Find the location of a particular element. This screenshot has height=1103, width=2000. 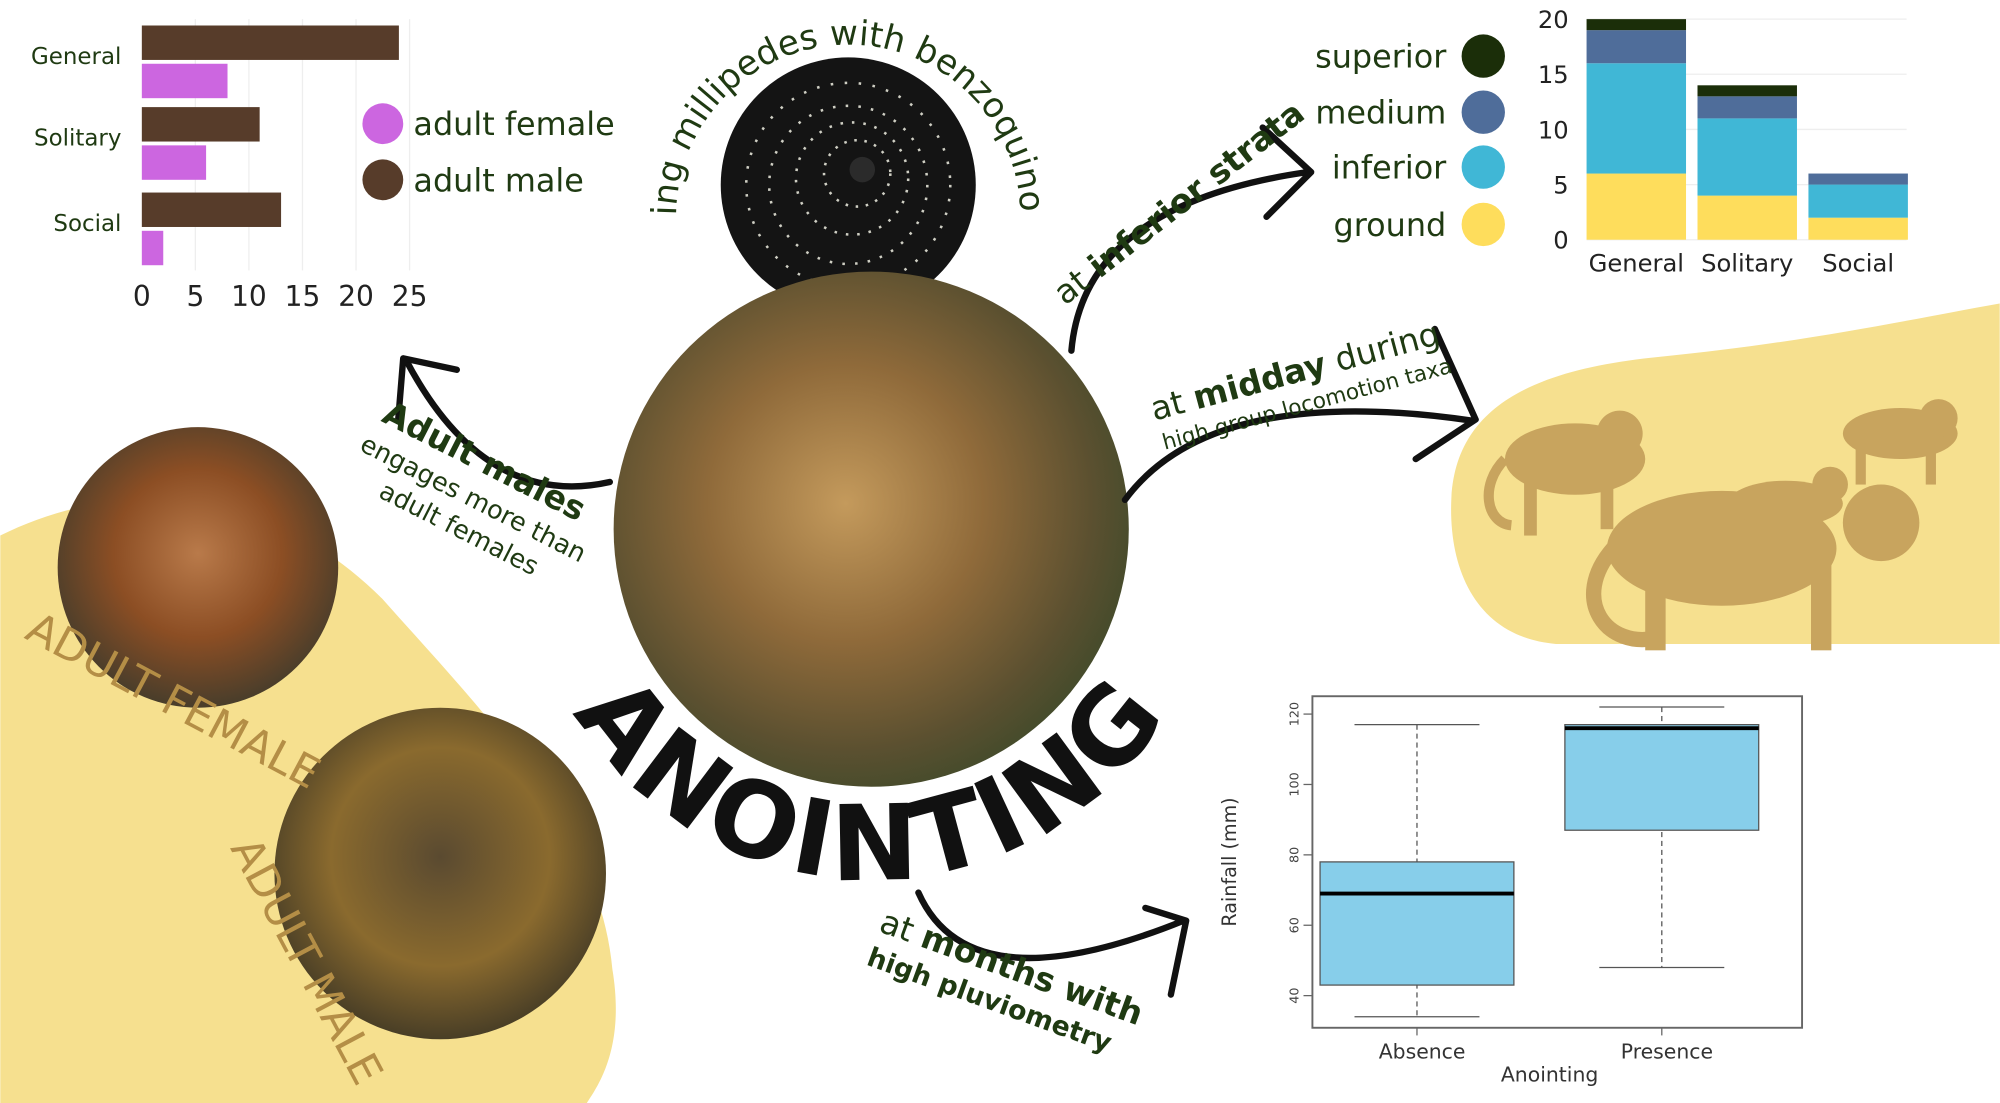

y-tick-label: 15 is located at coordinates (1553, 75).